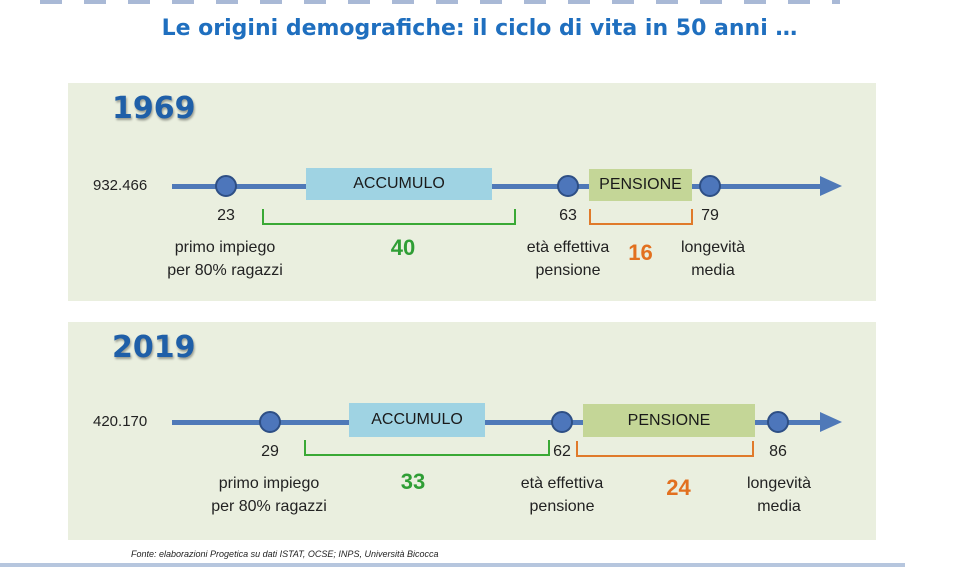  What do you see at coordinates (452, 565) in the screenshot?
I see `bottom-divider` at bounding box center [452, 565].